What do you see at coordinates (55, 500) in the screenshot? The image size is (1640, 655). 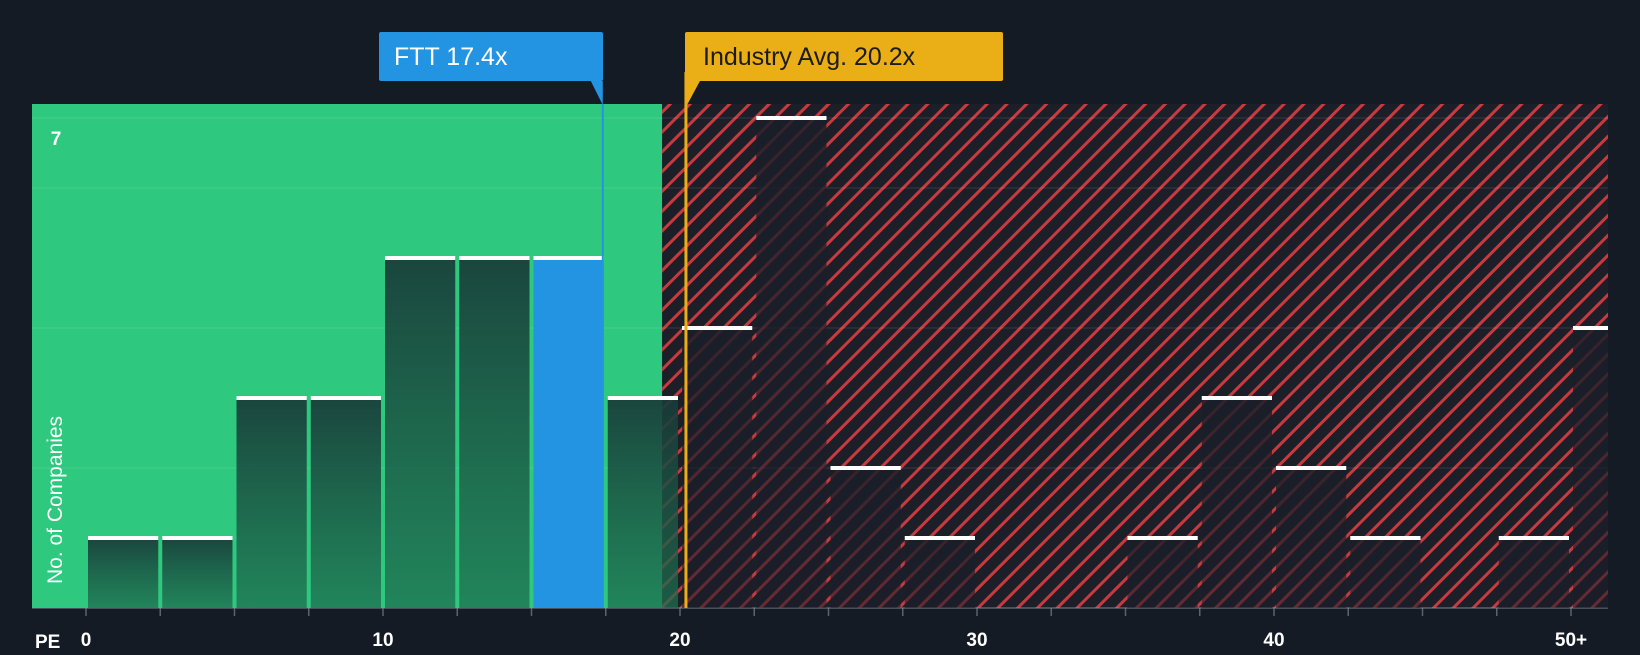 I see `y-axis-title: No. of Companies` at bounding box center [55, 500].